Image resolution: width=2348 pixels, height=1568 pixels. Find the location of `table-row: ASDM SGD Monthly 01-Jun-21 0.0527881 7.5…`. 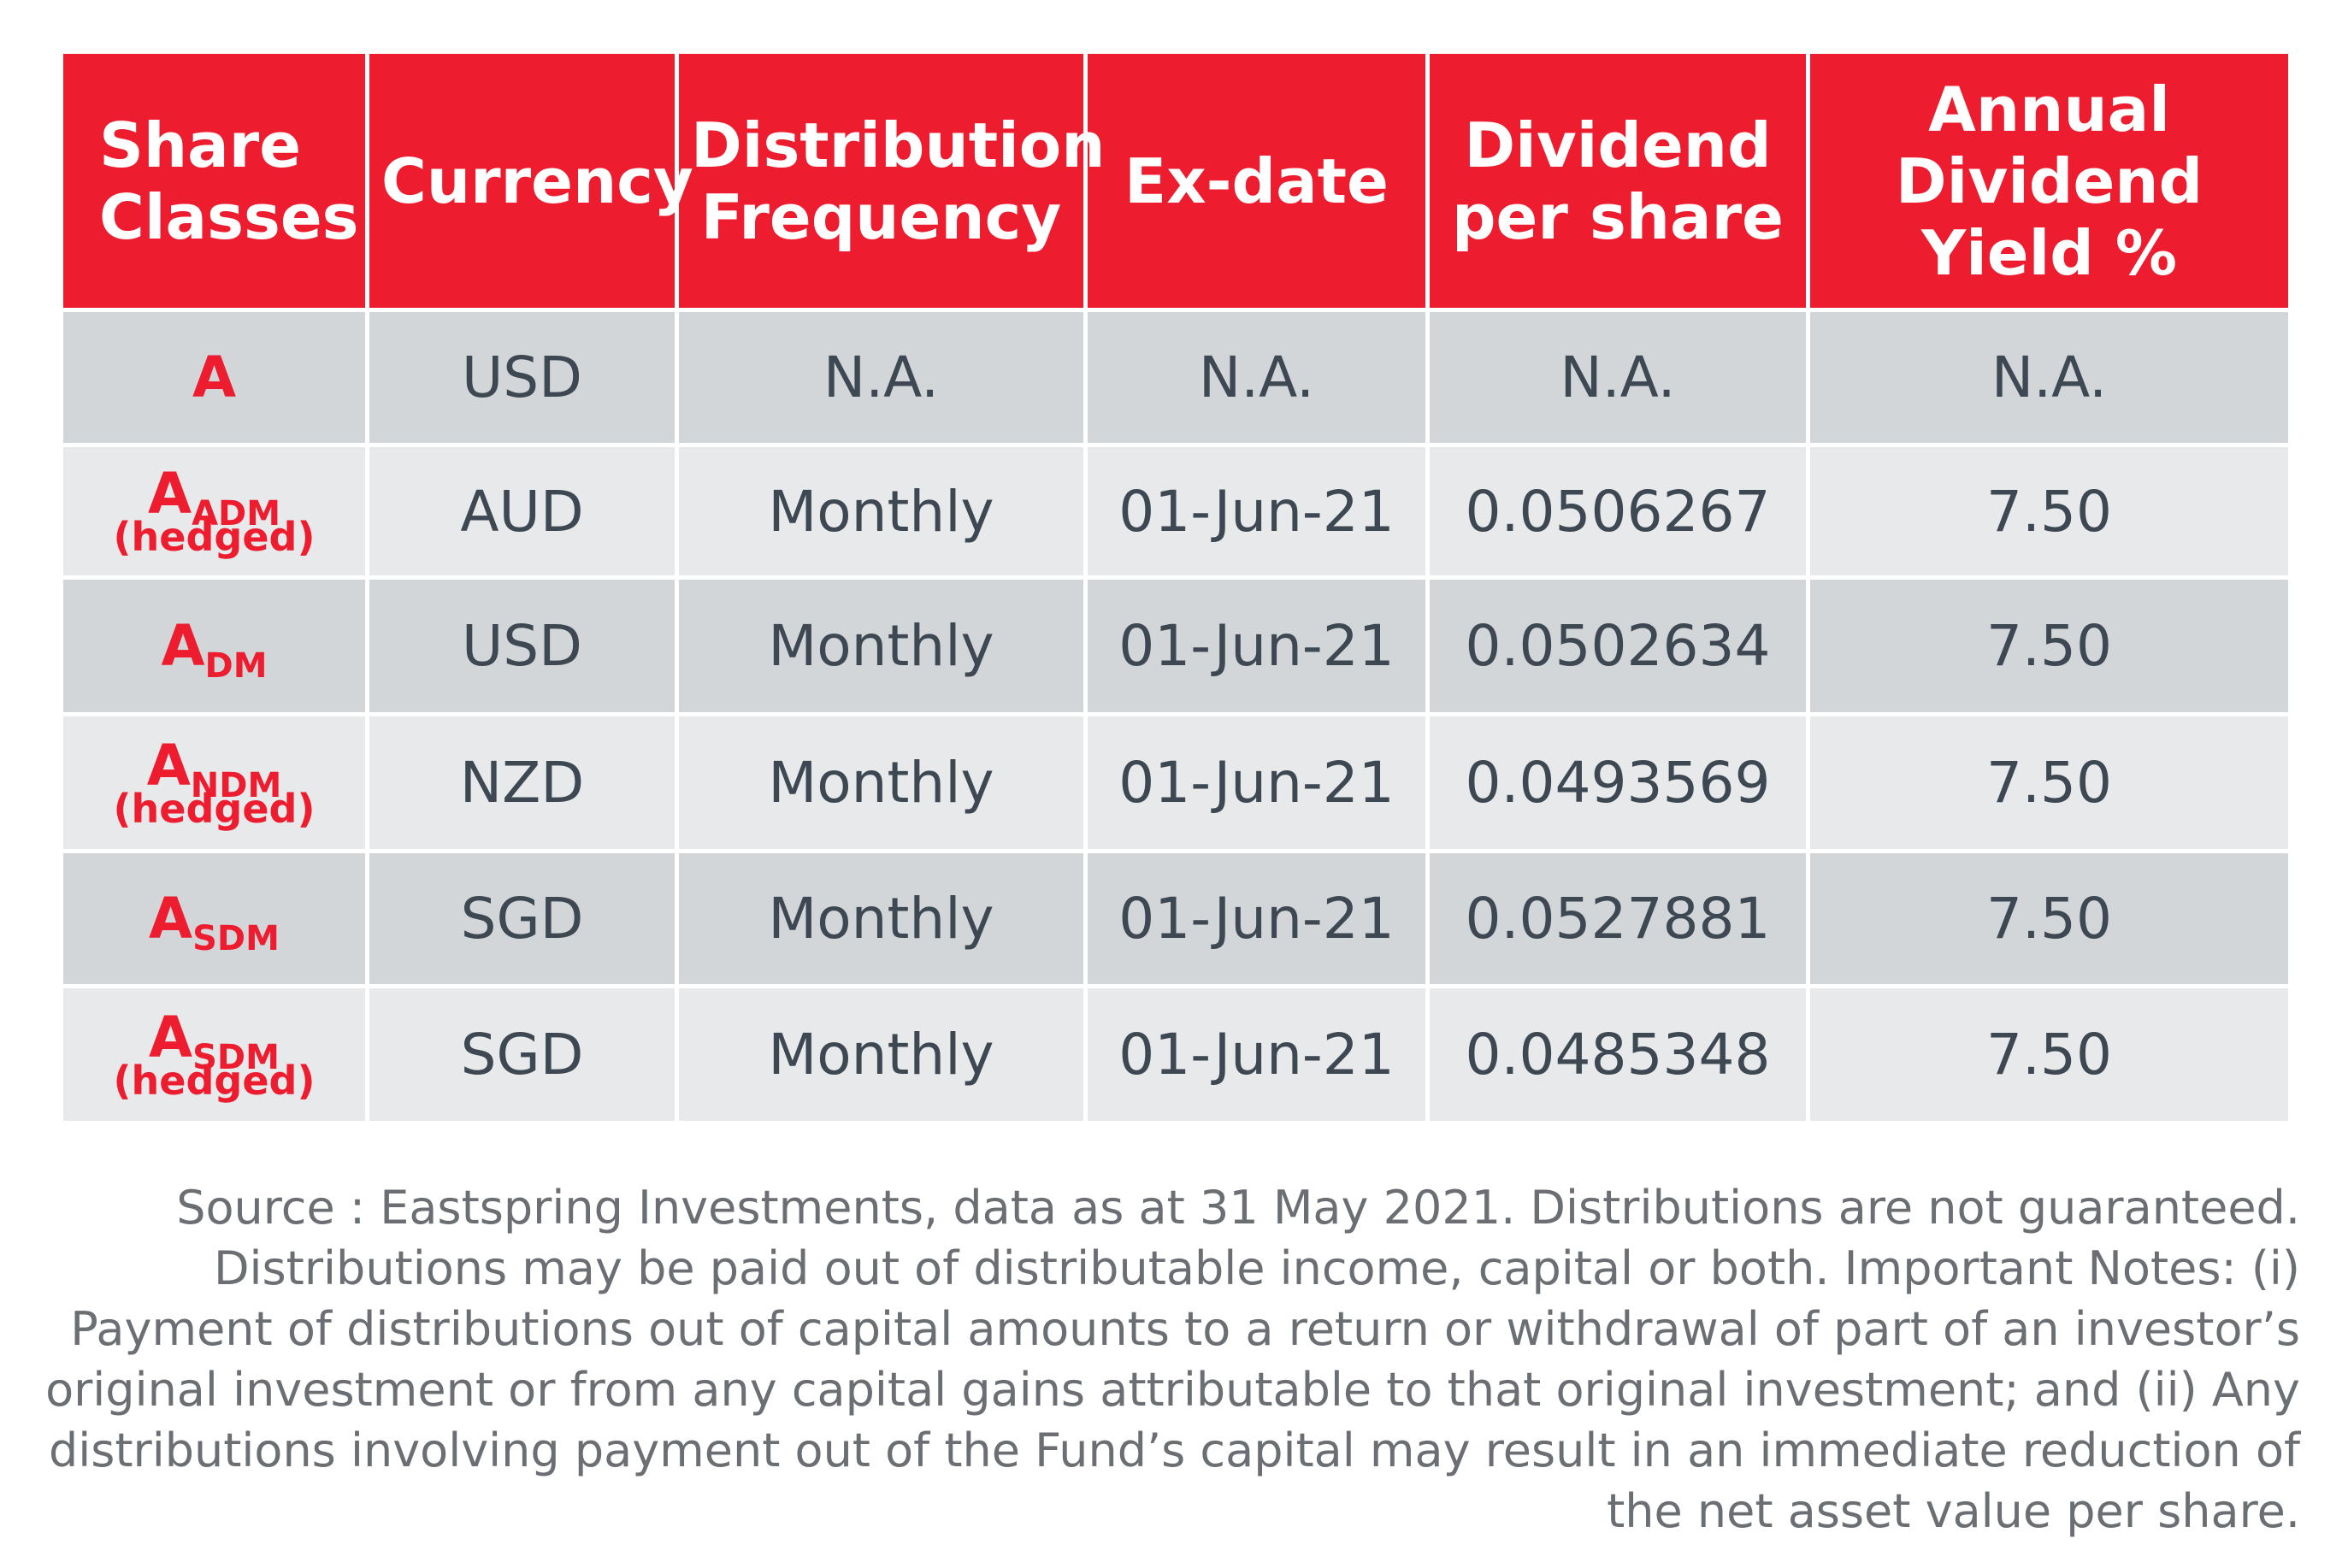

table-row: ASDM SGD Monthly 01-Jun-21 0.0527881 7.5… is located at coordinates (1175, 920).